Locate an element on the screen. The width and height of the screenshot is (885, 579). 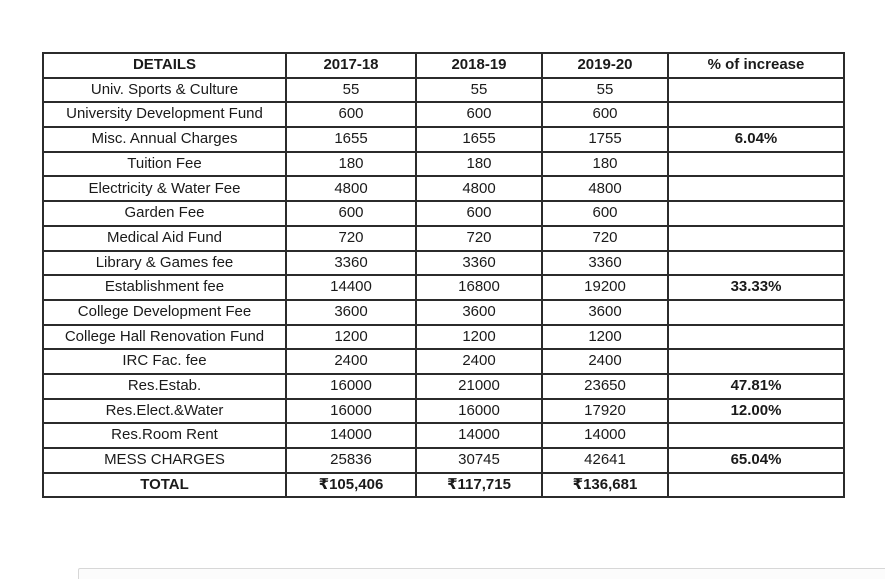
cropped-panel-below-table is located at coordinates (481, 573).